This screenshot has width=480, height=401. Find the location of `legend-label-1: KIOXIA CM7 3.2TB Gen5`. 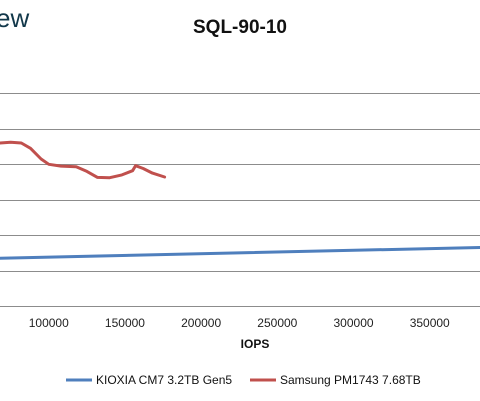

legend-label-1: KIOXIA CM7 3.2TB Gen5 is located at coordinates (164, 380).